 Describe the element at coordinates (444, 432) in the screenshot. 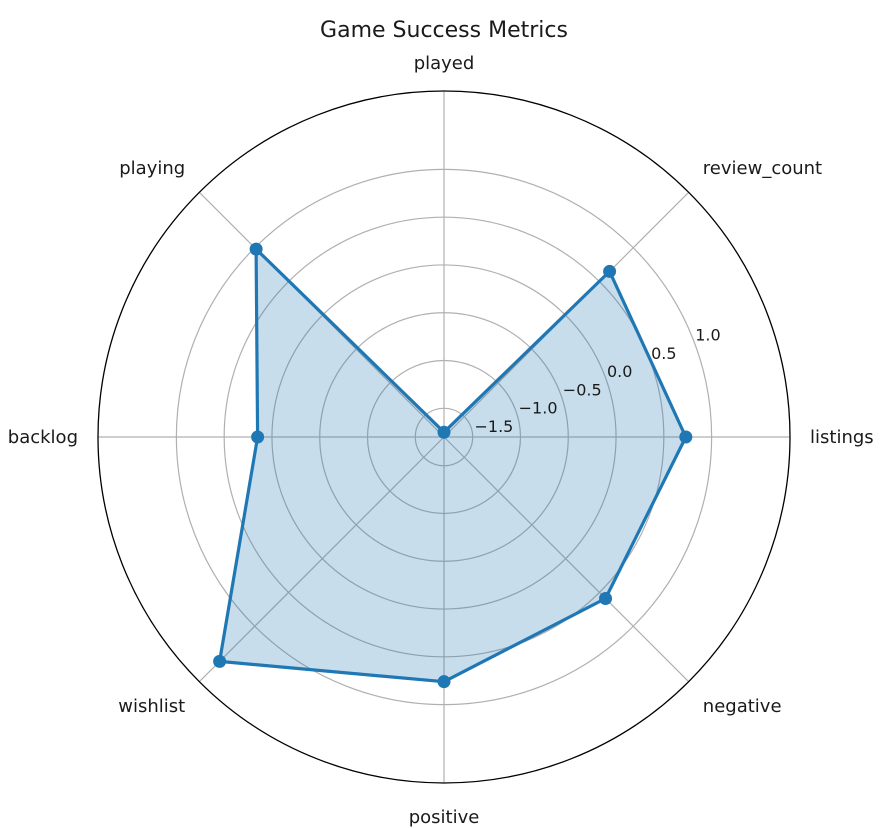

I see `data-point-played` at that location.